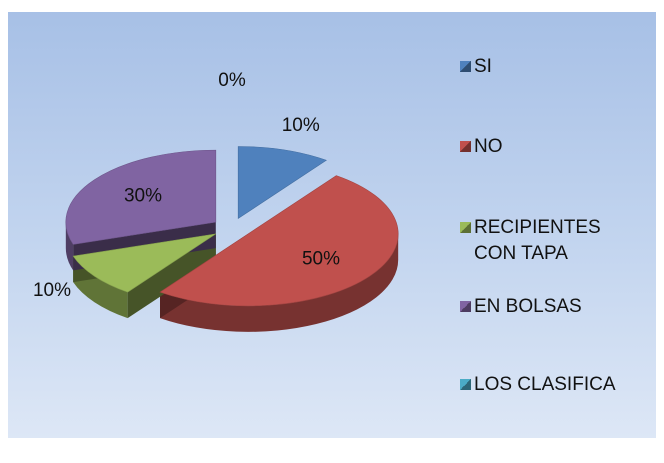 Image resolution: width=664 pixels, height=463 pixels. I want to click on legend-label: SI, so click(483, 66).